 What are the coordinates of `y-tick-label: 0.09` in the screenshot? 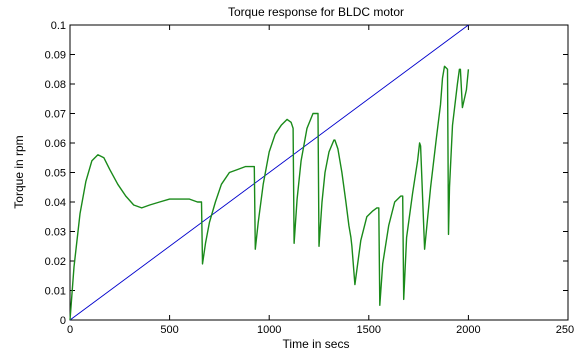 It's located at (55, 56).